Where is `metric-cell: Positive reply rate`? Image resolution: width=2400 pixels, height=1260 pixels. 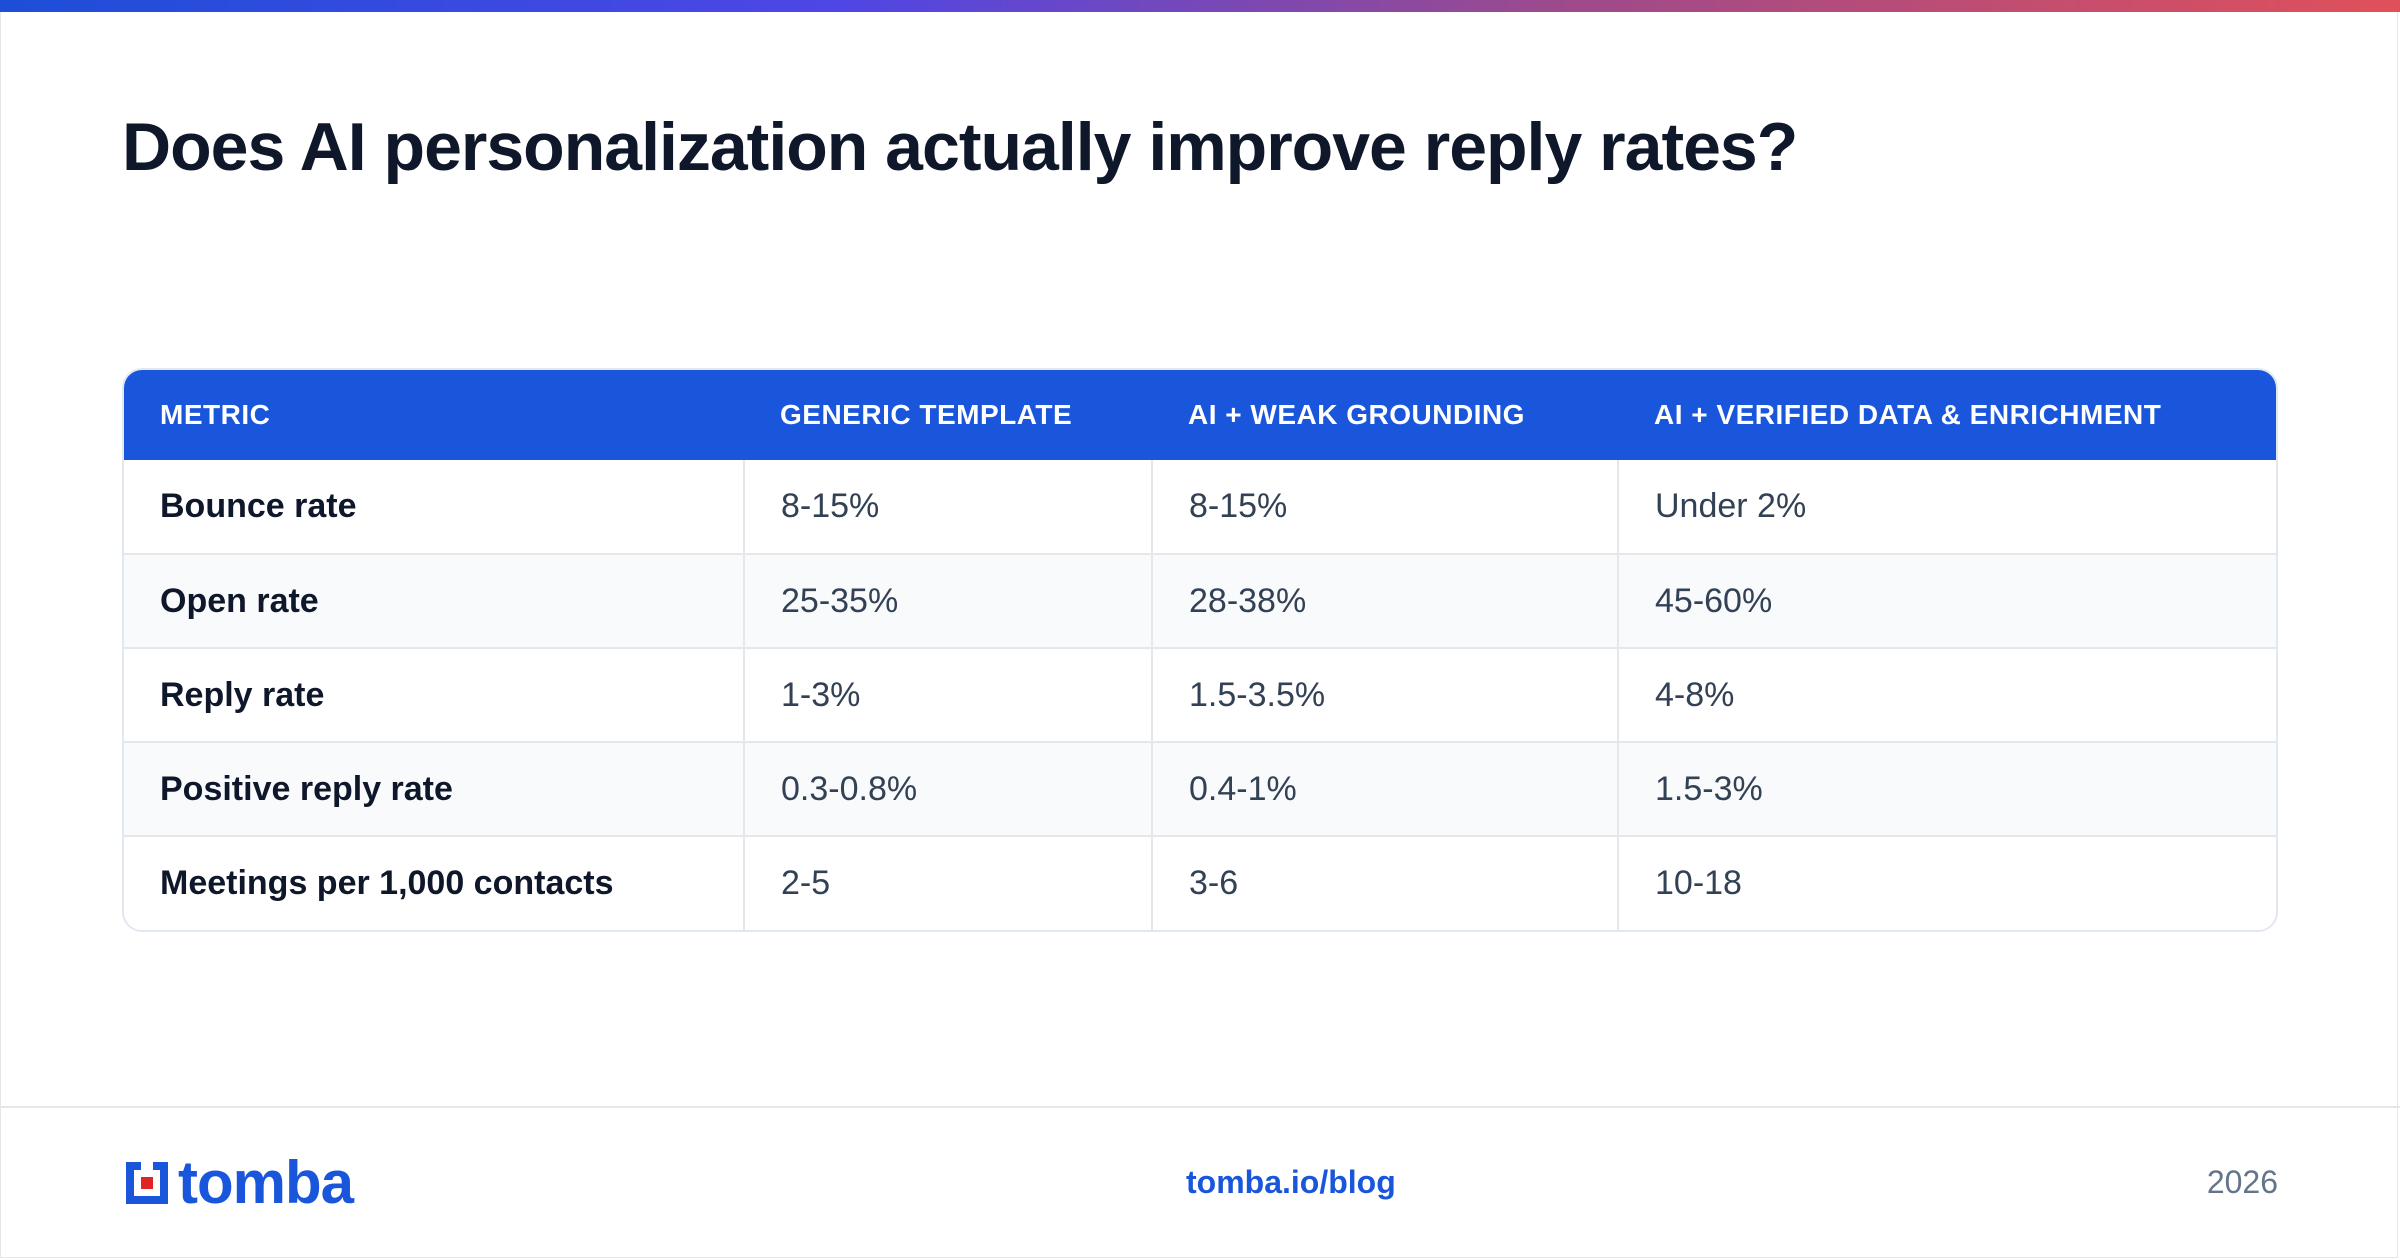 metric-cell: Positive reply rate is located at coordinates (434, 788).